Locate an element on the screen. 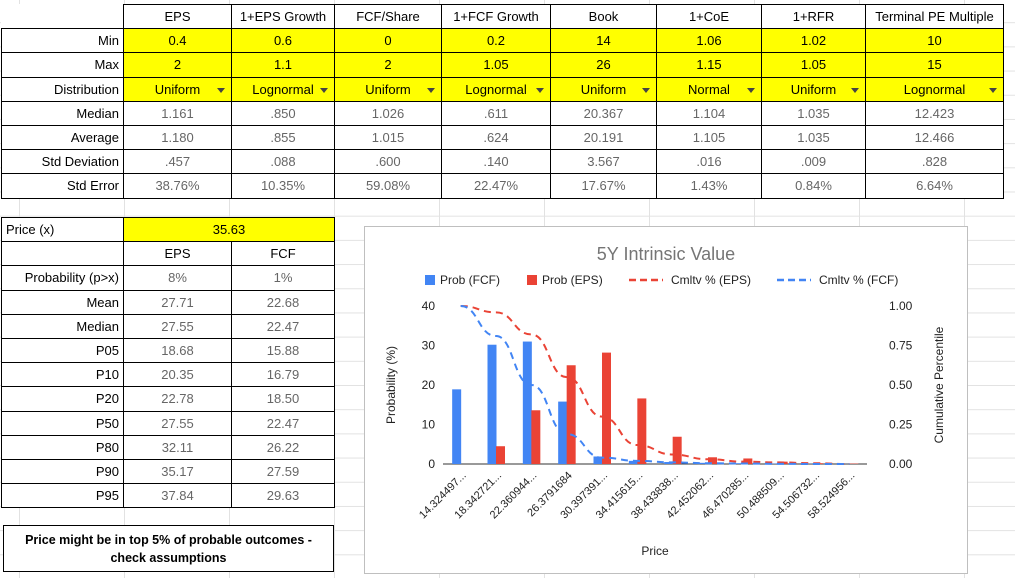  valuation-label-p20: P20 is located at coordinates (62, 399).